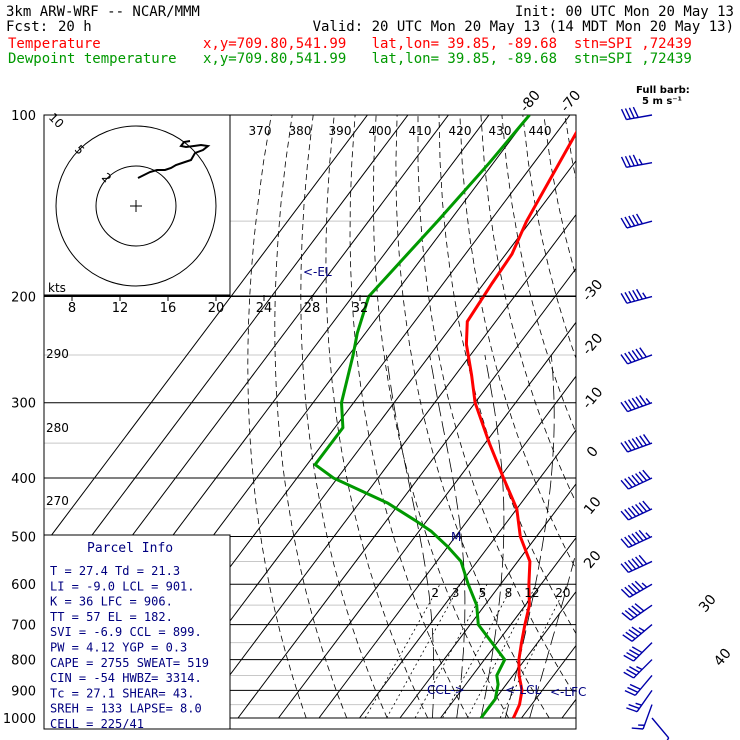 Image resolution: width=740 pixels, height=740 pixels. Describe the element at coordinates (593, 560) in the screenshot. I see `isotherm-label: 20` at that location.